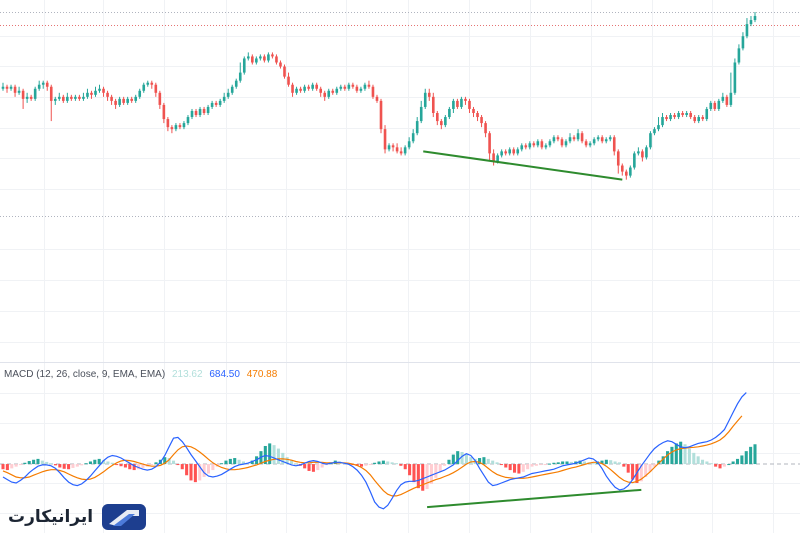 Image resolution: width=800 pixels, height=534 pixels. Describe the element at coordinates (224, 374) in the screenshot. I see `macd-legend-macd-value: 684.50` at that location.